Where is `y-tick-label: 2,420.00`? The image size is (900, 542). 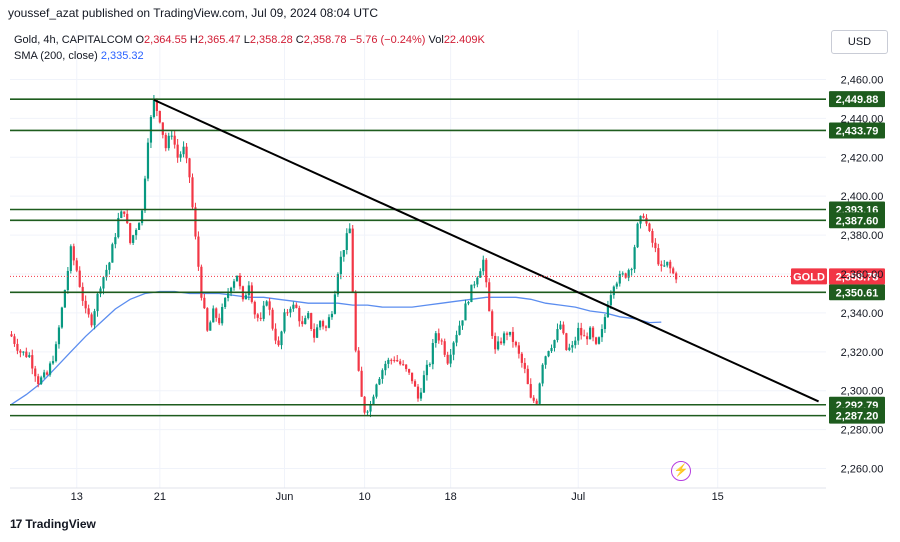
y-tick-label: 2,420.00 is located at coordinates (862, 158).